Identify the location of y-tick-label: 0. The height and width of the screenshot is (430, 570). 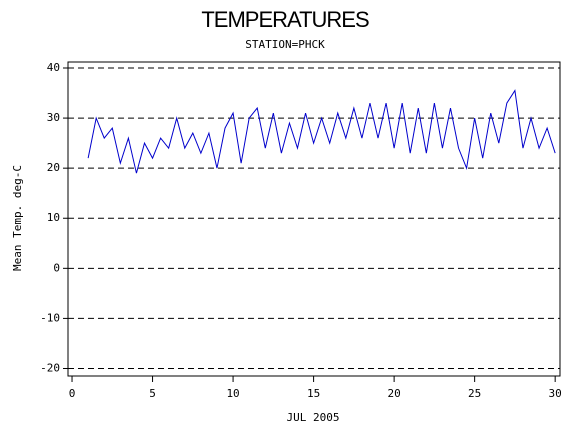
(56, 267).